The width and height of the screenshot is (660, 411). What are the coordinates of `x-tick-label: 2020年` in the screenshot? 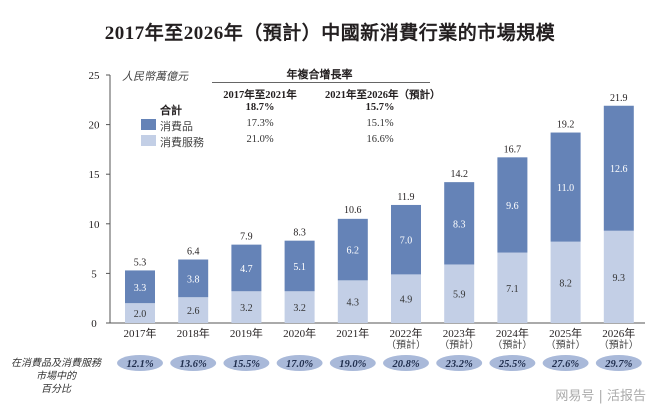 It's located at (299, 333).